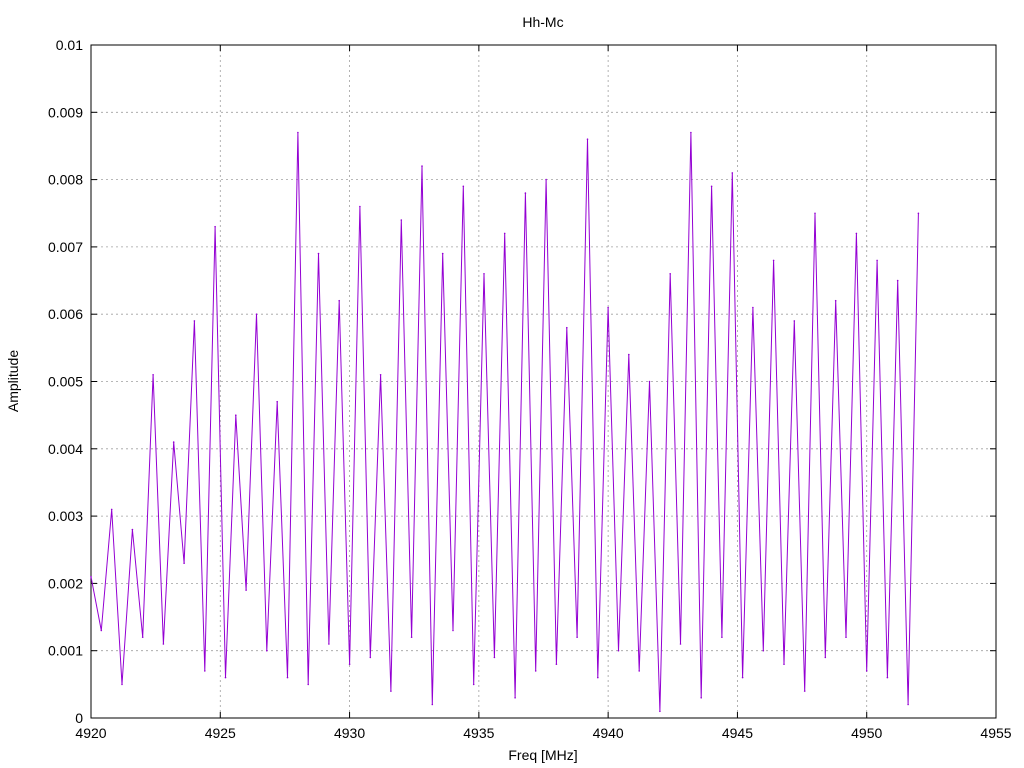 Image resolution: width=1024 pixels, height=768 pixels. I want to click on y-tick-label: 0.009, so click(65, 112).